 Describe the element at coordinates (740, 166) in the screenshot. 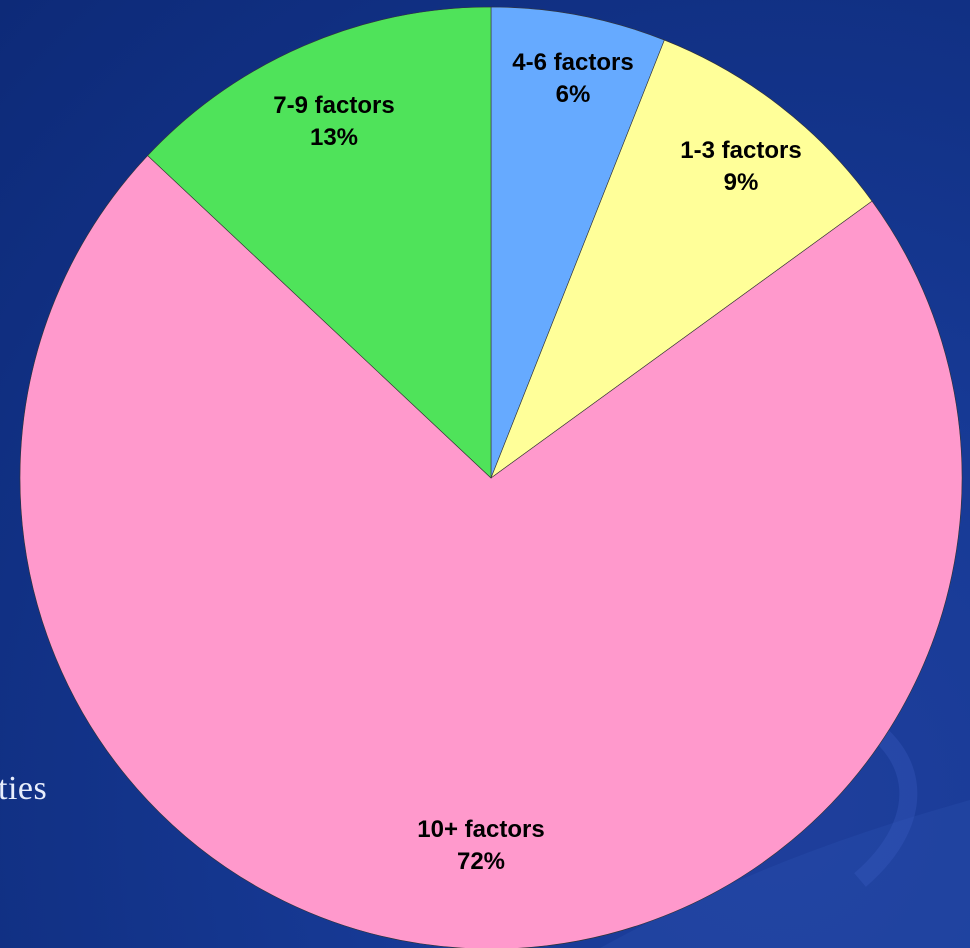

I see `slice-label: 1-3 factors 9%` at that location.